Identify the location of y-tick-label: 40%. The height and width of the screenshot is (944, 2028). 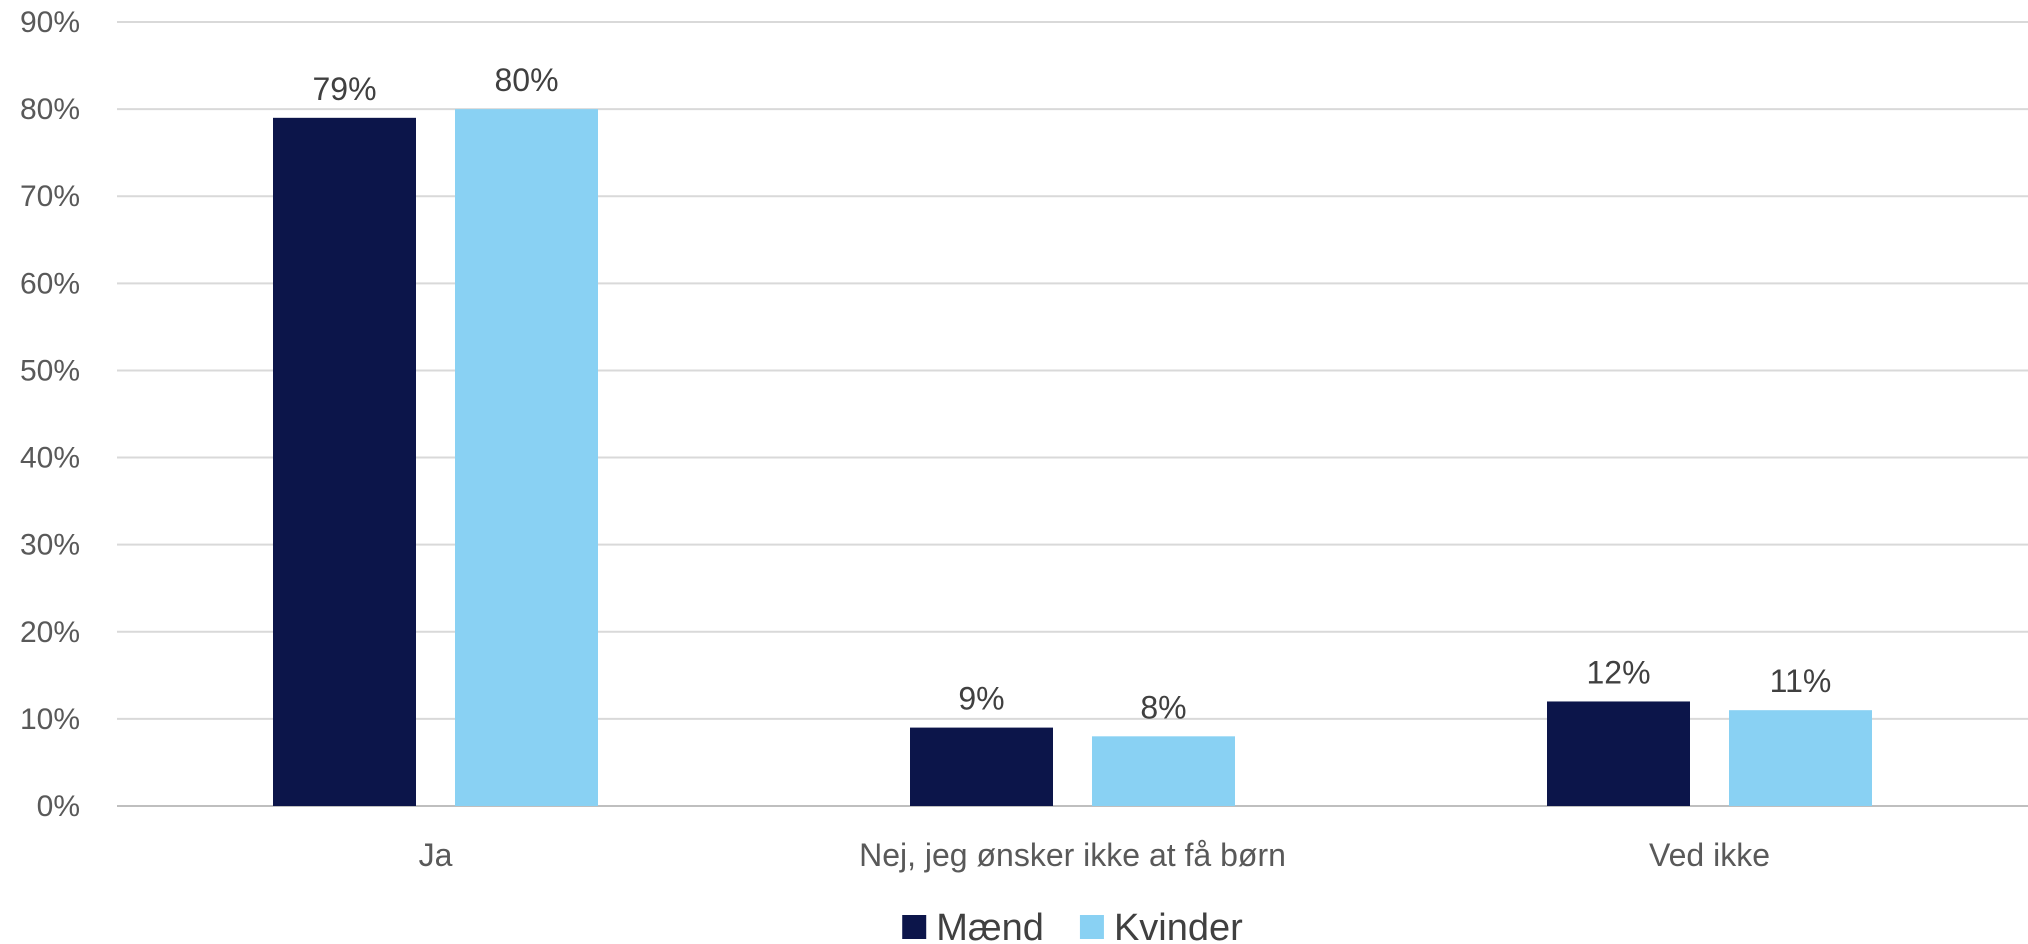
(50, 458).